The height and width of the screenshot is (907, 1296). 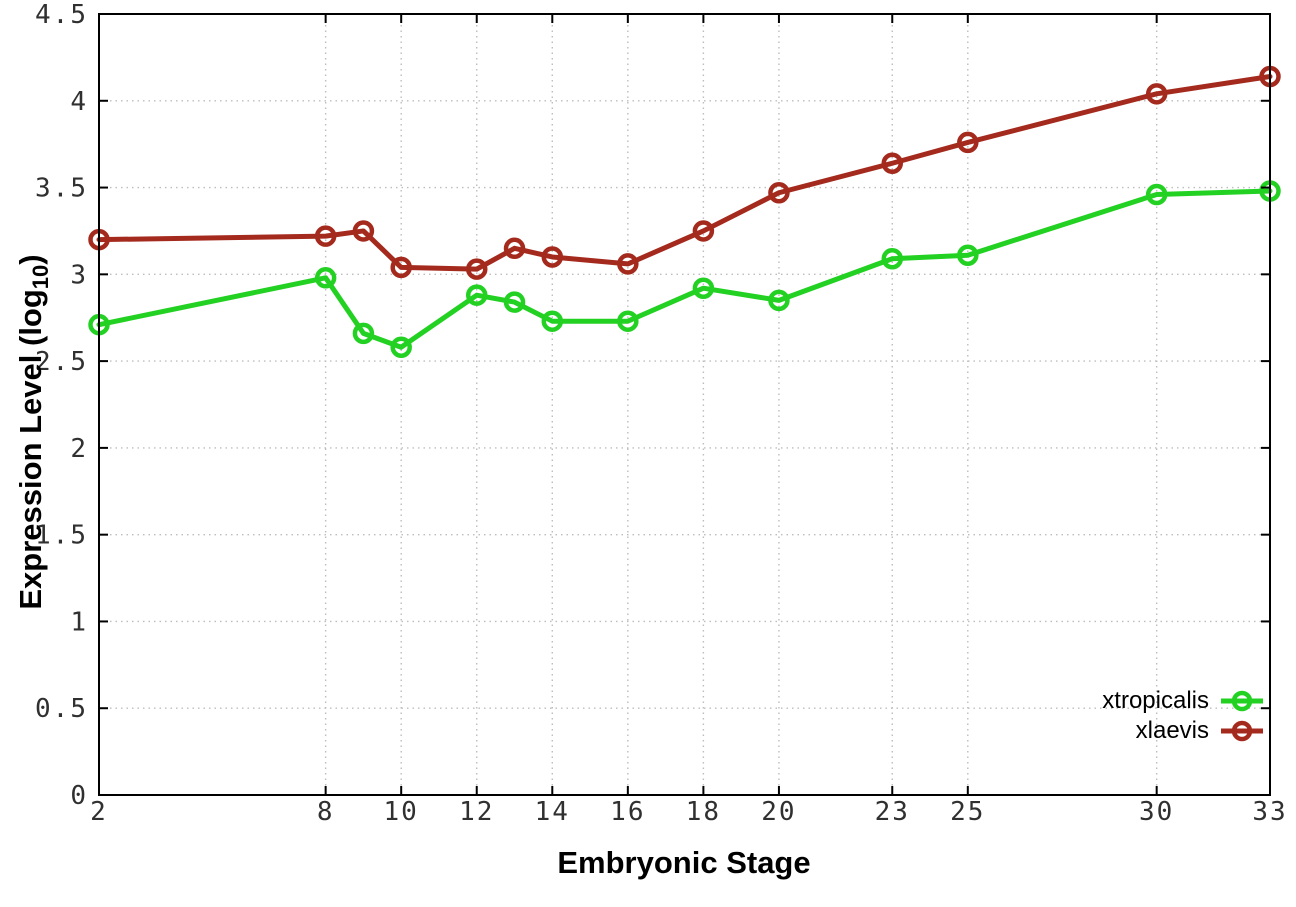 I want to click on y-tick-label: 2, so click(x=79, y=449).